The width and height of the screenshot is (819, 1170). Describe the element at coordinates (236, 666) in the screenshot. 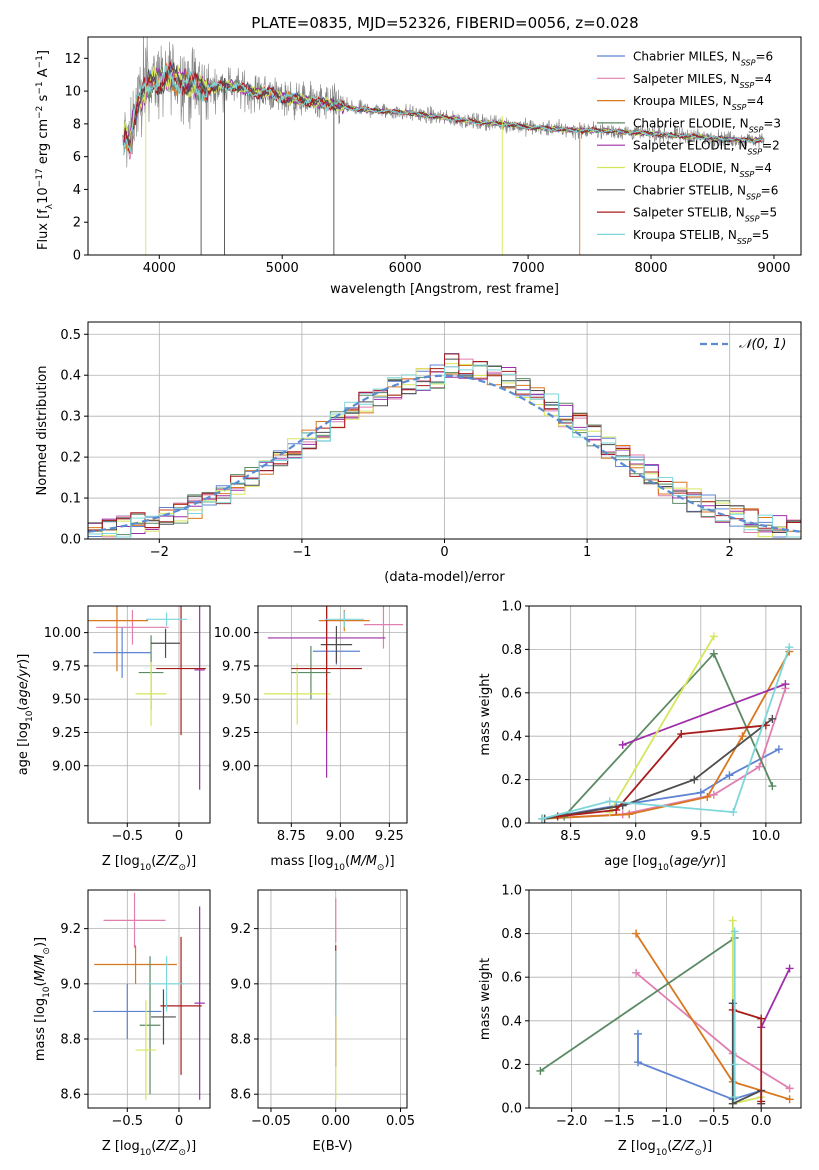

I see `y-tick-label: 9.75` at that location.